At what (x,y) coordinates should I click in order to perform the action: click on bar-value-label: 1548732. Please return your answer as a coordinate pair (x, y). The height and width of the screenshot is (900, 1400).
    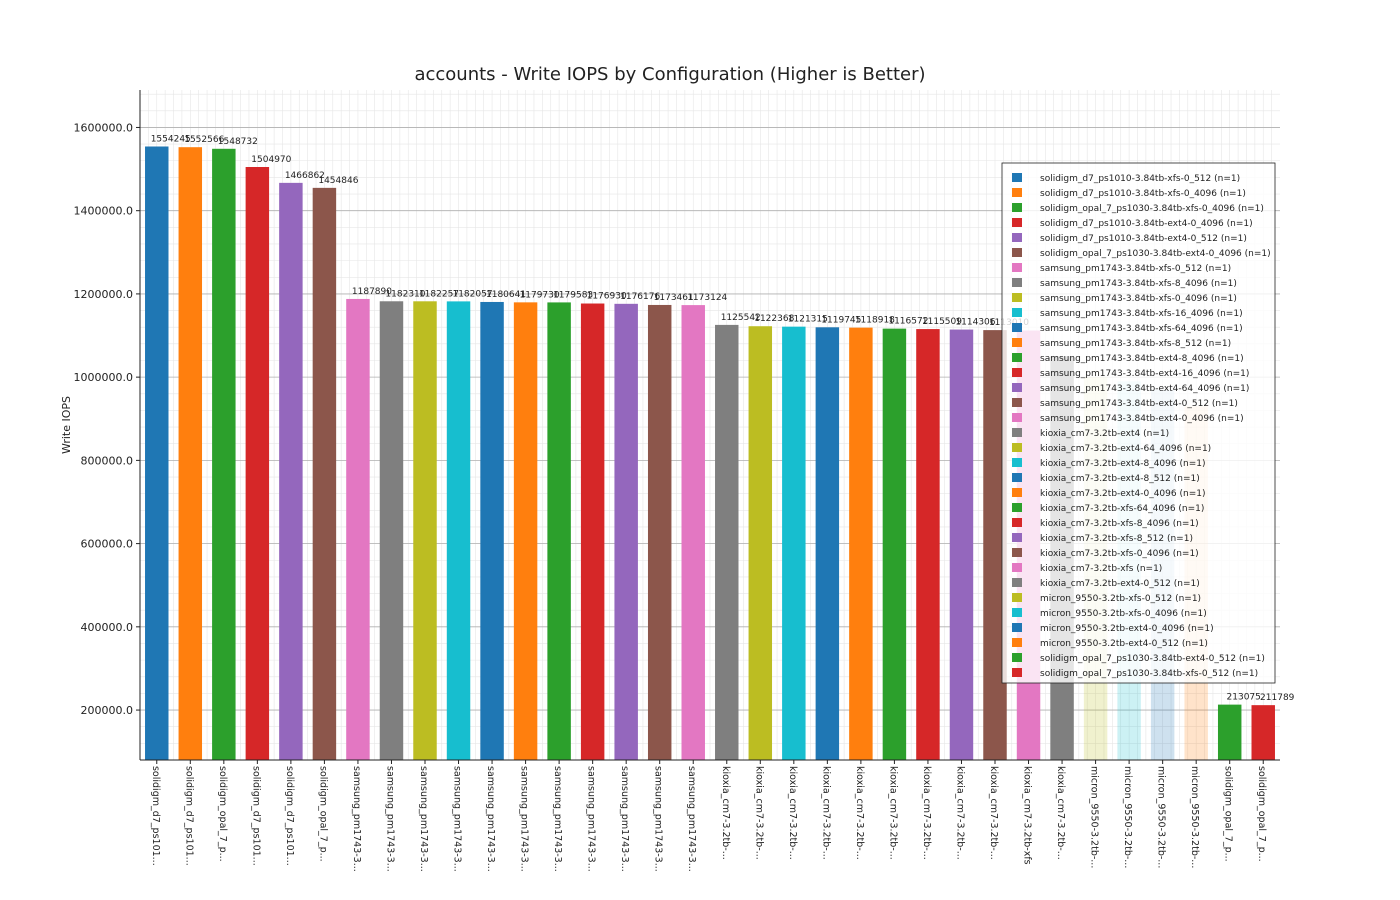
    Looking at the image, I should click on (238, 142).